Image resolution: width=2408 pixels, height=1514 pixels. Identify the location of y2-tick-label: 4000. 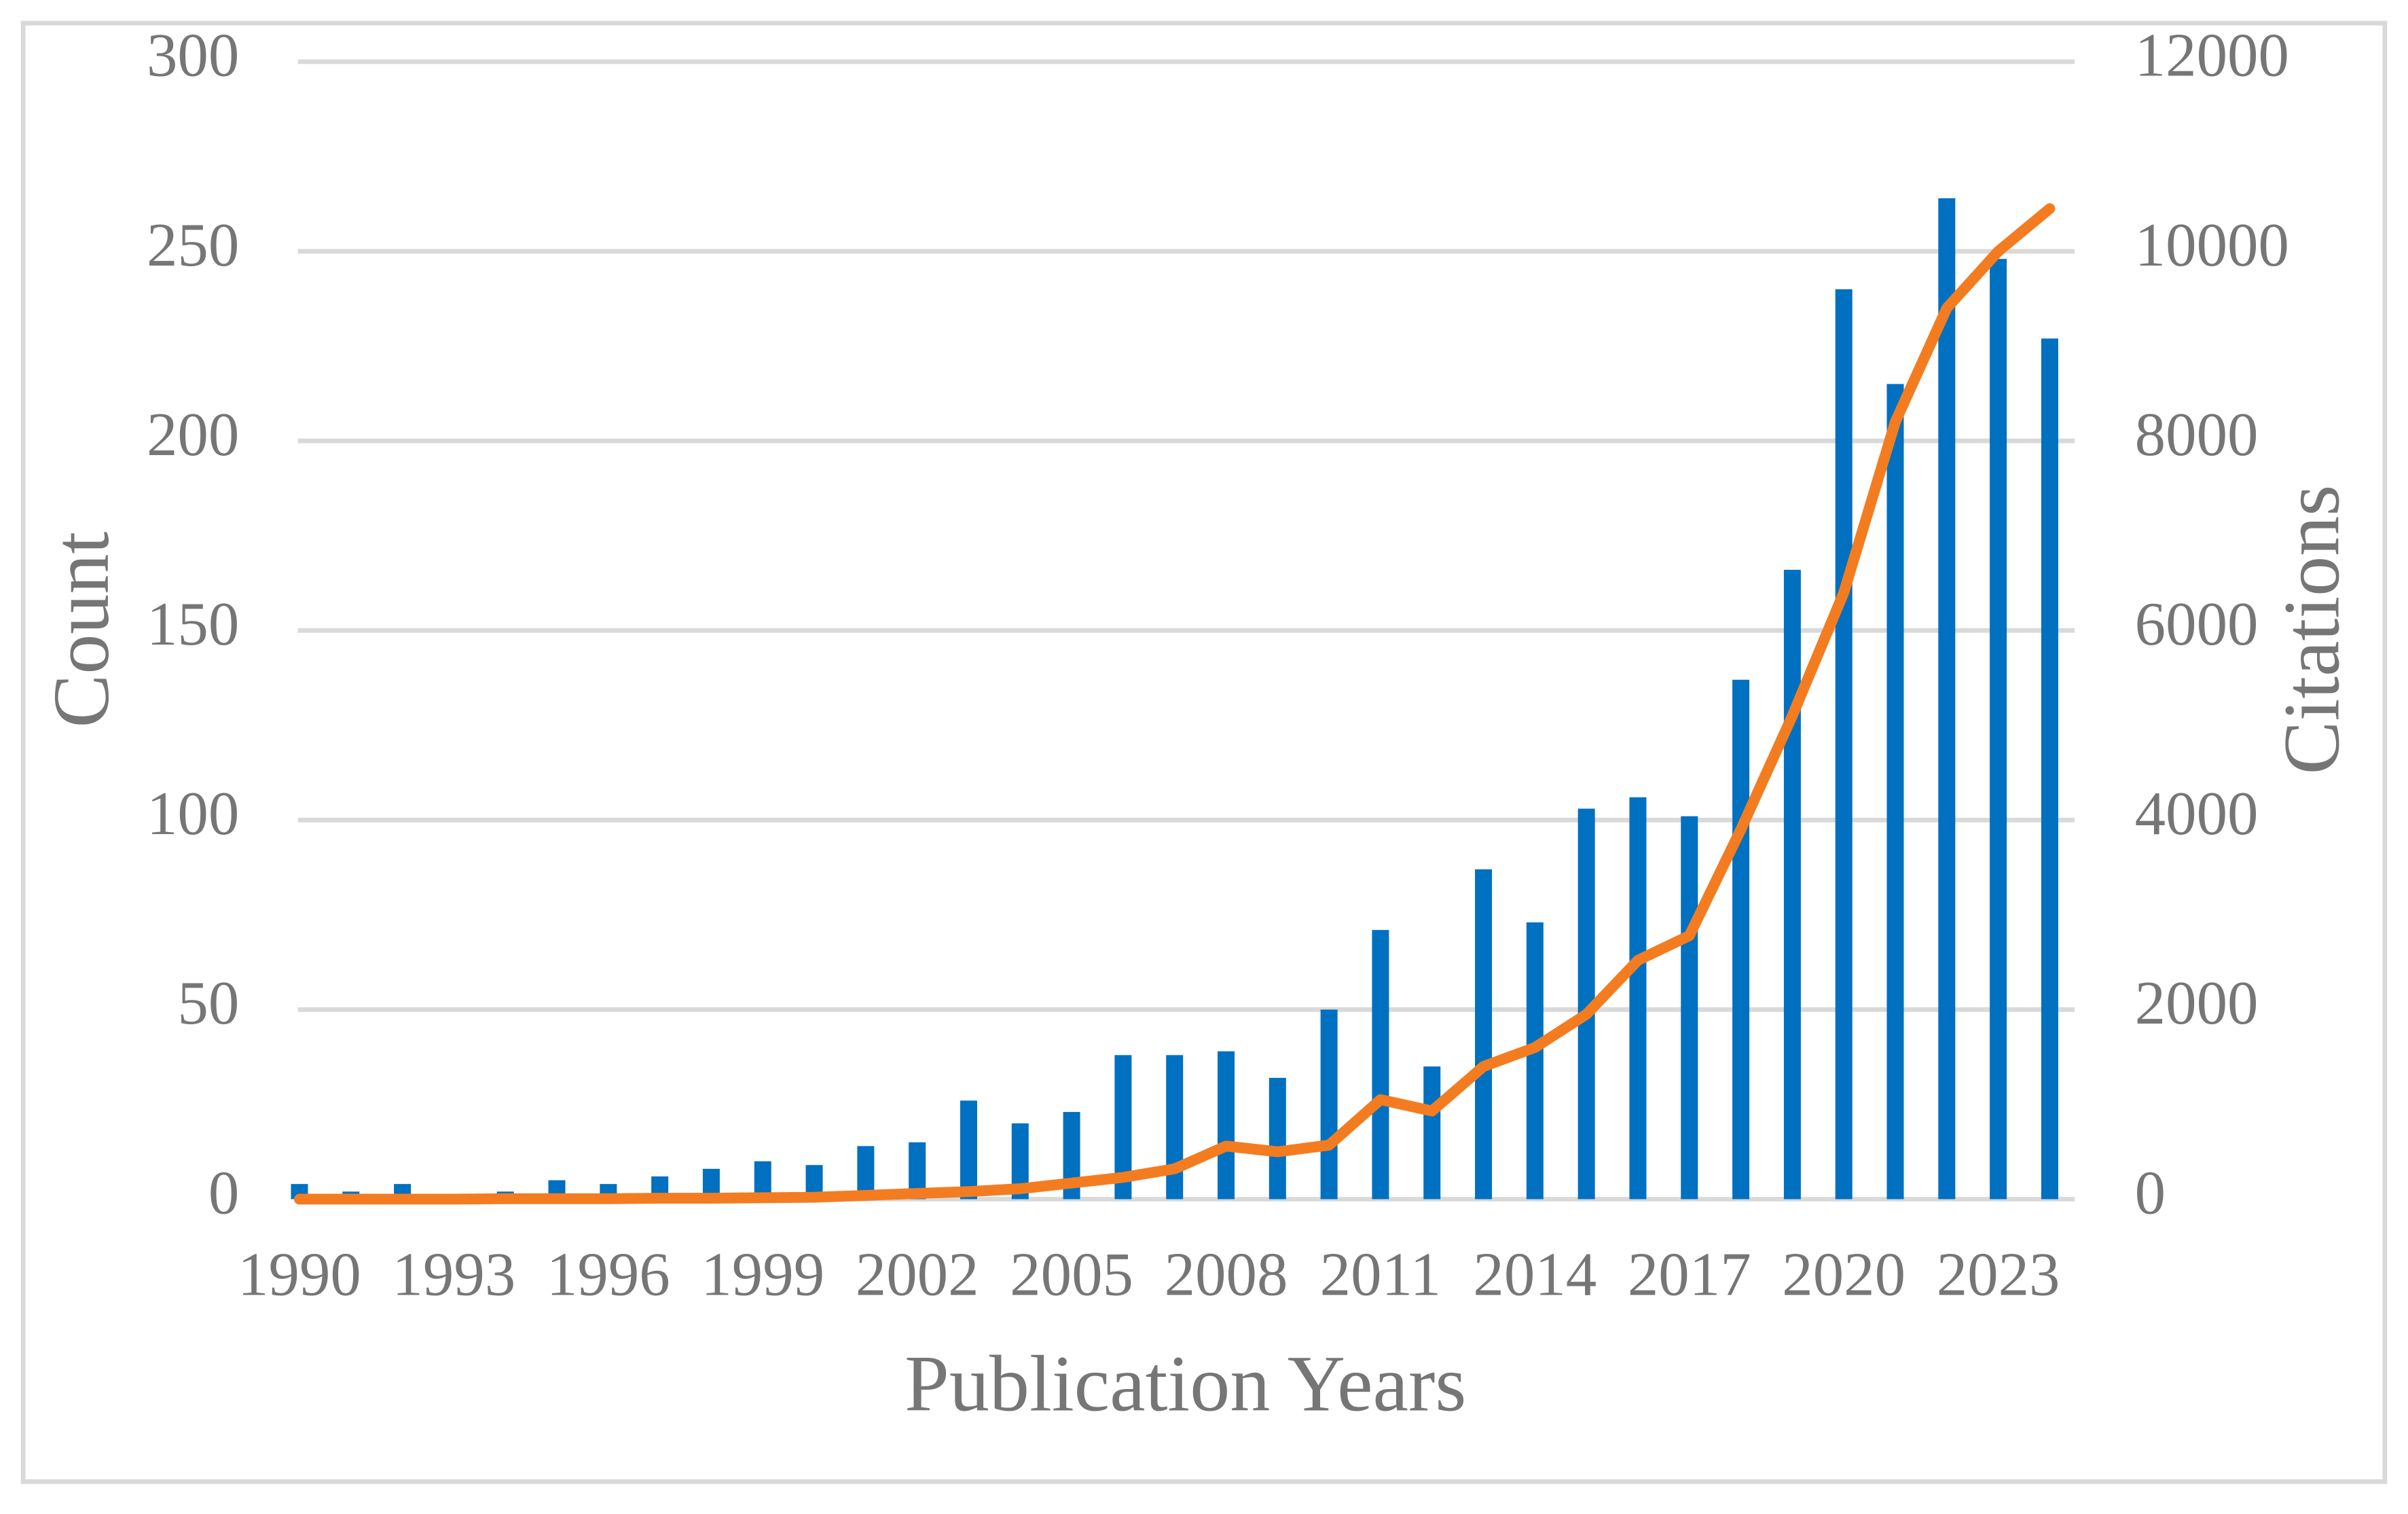
(2197, 813).